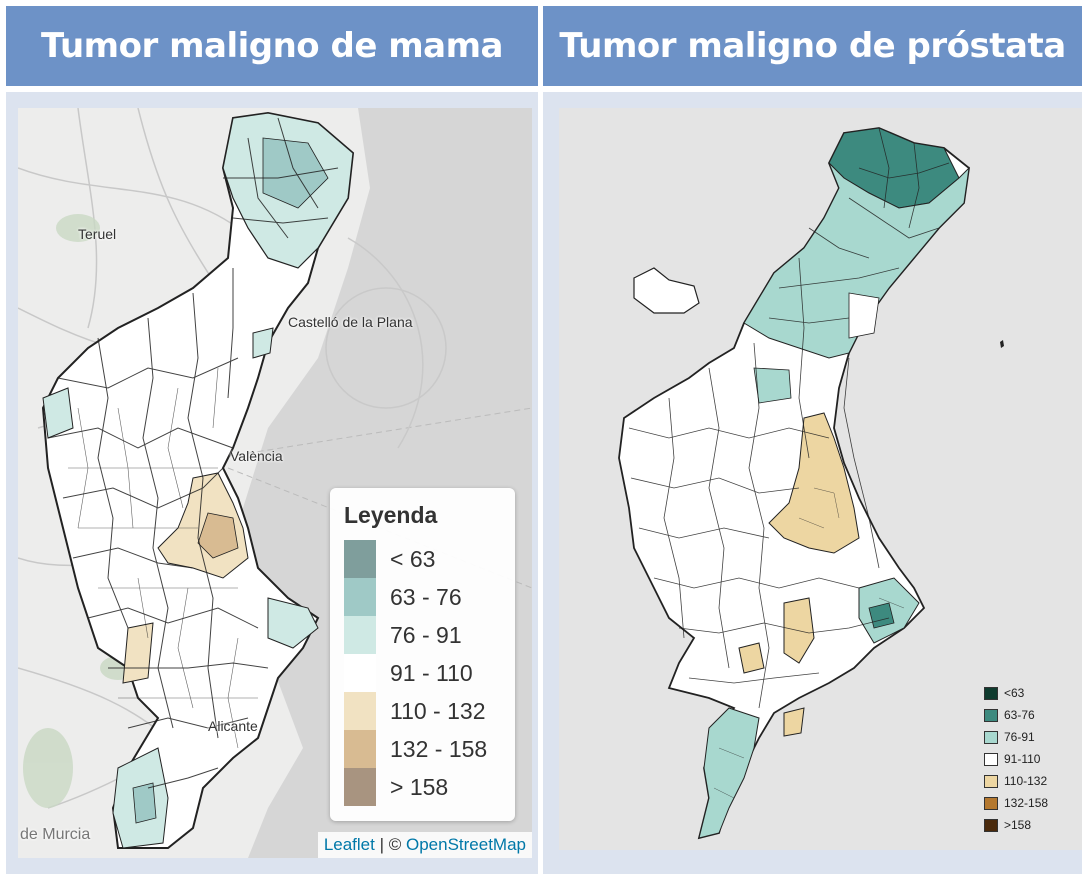 This screenshot has height=880, width=1088. What do you see at coordinates (1022, 759) in the screenshot?
I see `legend-label: 91-110` at bounding box center [1022, 759].